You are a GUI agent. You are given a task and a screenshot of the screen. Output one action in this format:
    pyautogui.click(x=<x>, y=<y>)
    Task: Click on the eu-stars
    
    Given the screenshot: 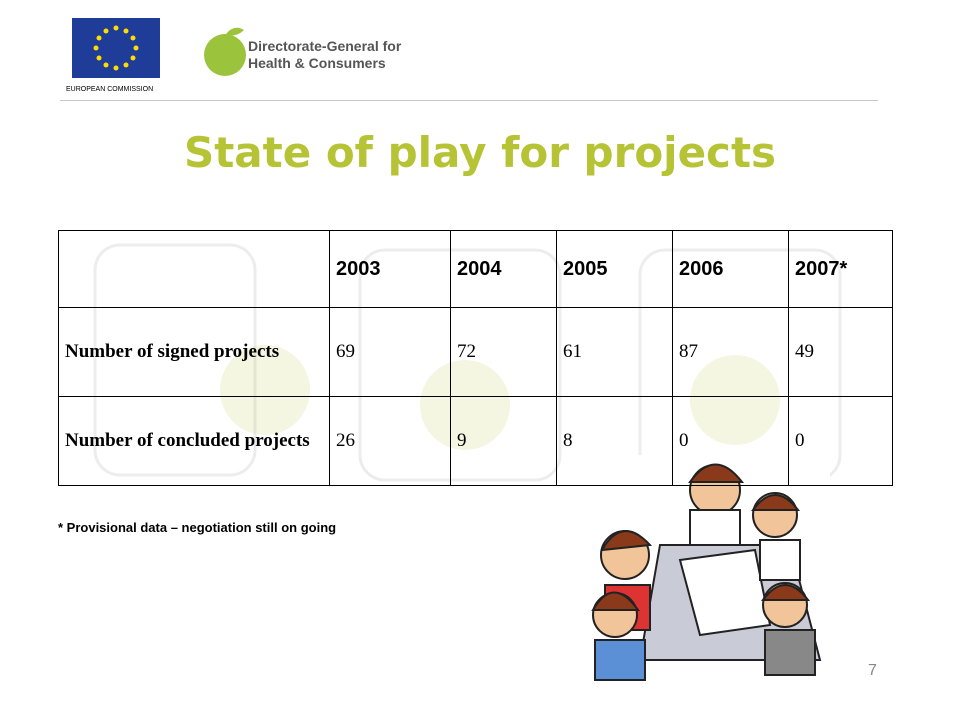 What is the action you would take?
    pyautogui.click(x=116, y=48)
    